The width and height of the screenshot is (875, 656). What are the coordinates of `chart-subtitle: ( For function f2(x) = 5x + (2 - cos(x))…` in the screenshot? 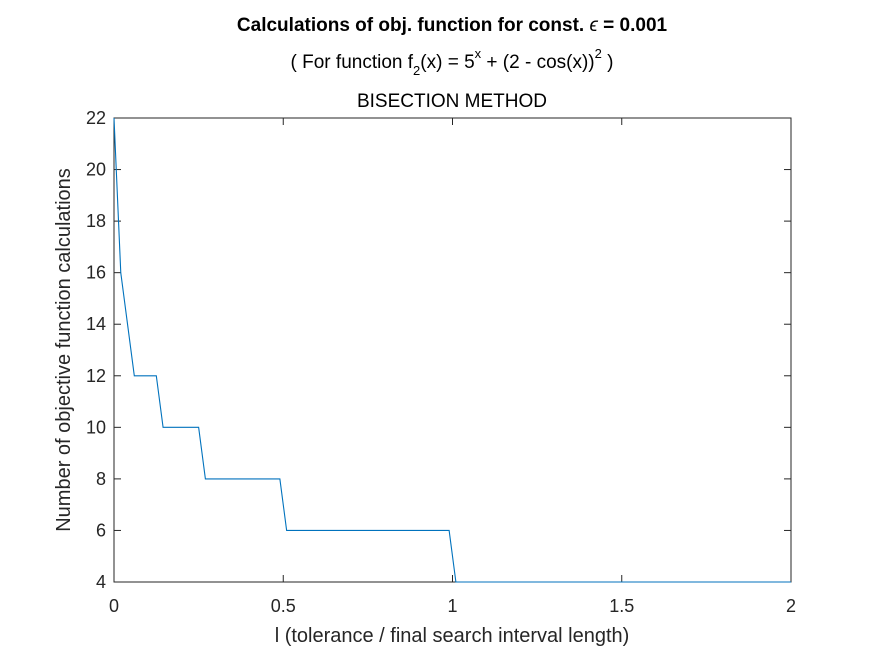 It's located at (452, 62).